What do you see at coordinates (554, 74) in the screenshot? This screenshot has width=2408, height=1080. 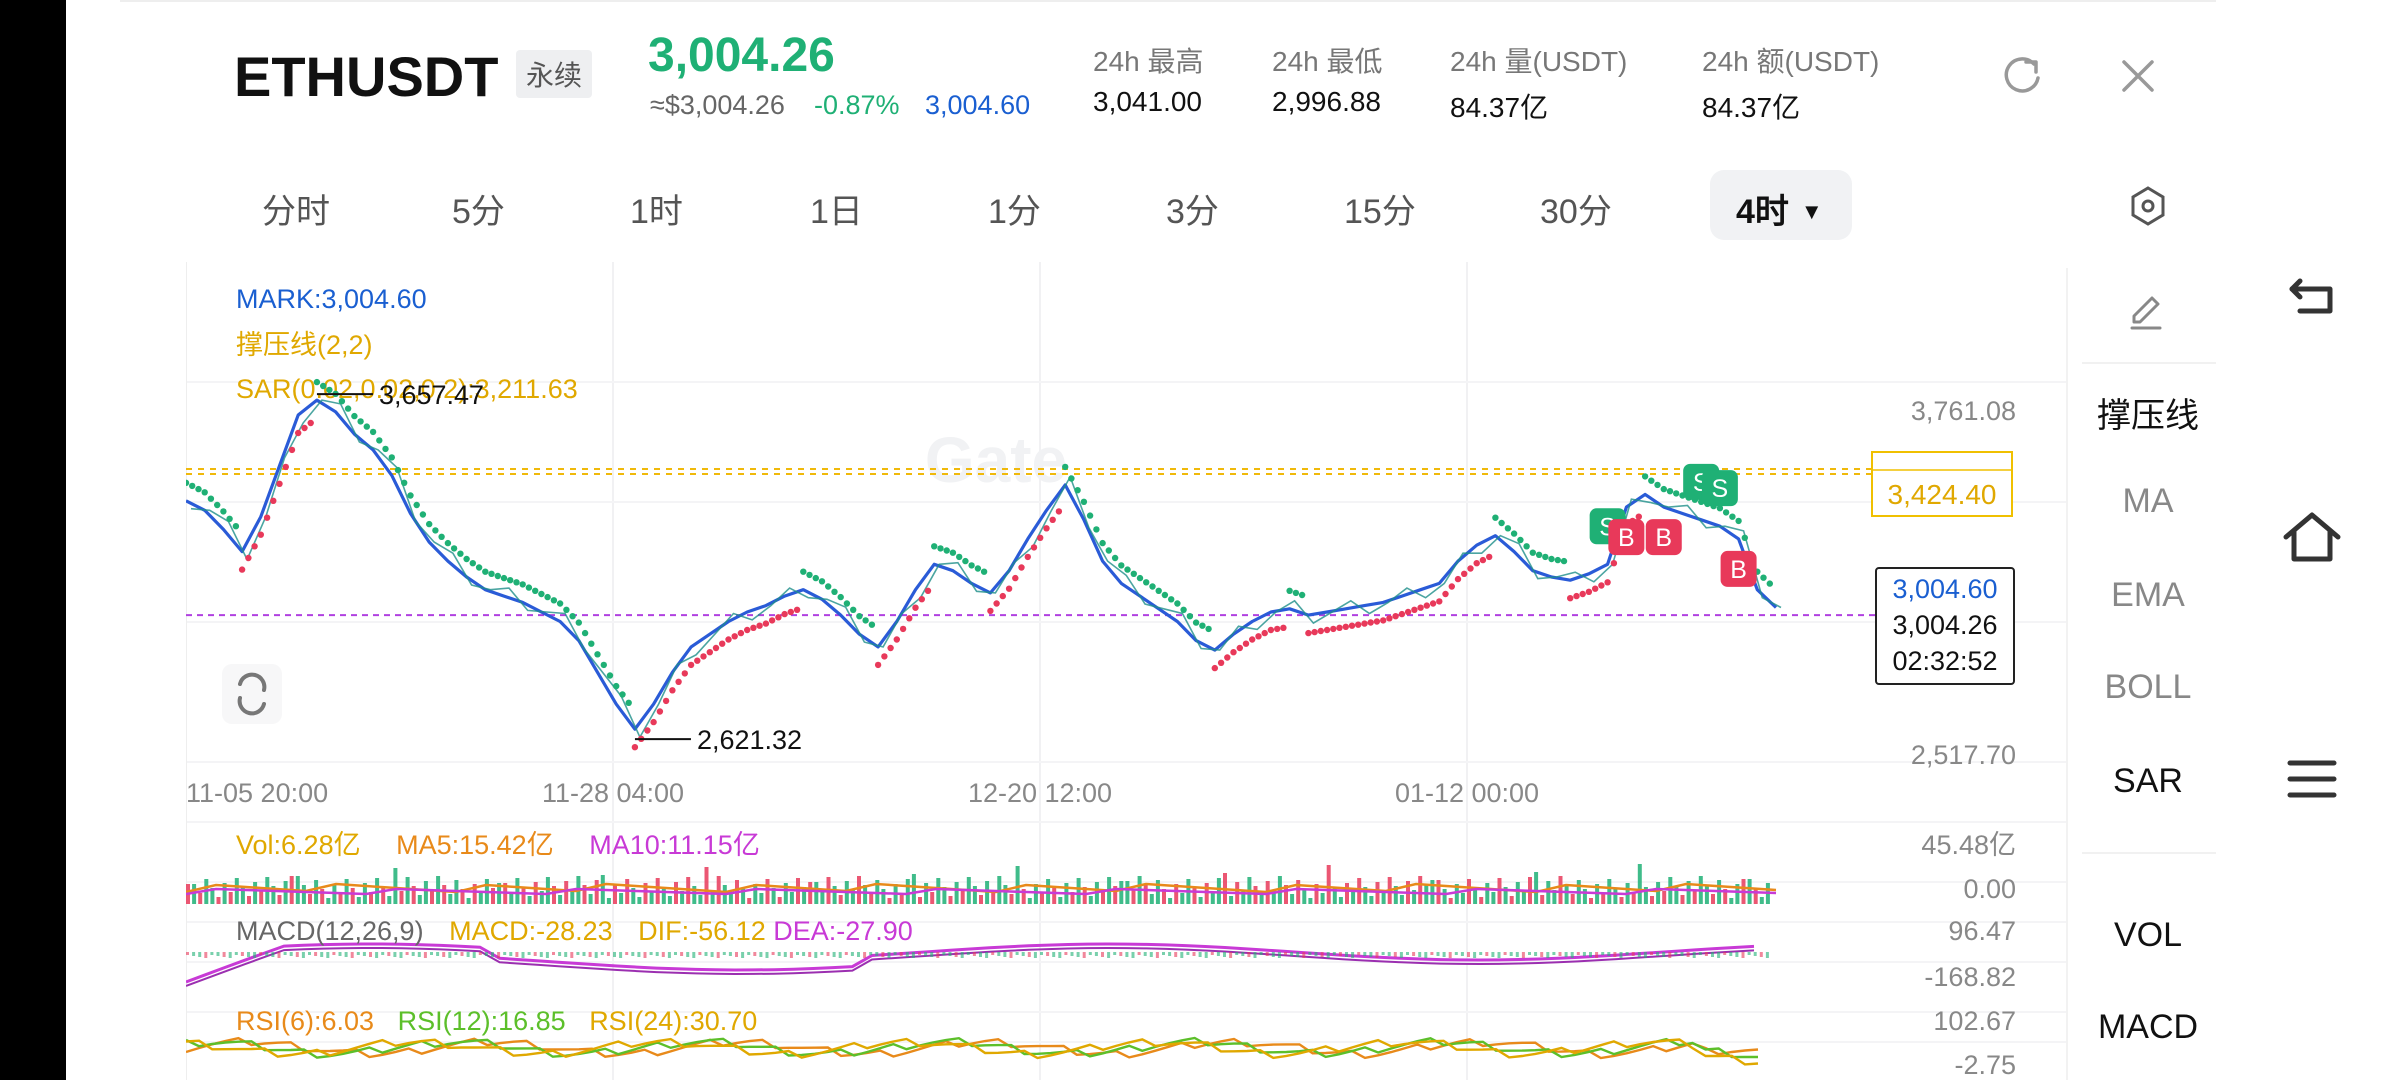 I see `contract-type-badge: 永续` at bounding box center [554, 74].